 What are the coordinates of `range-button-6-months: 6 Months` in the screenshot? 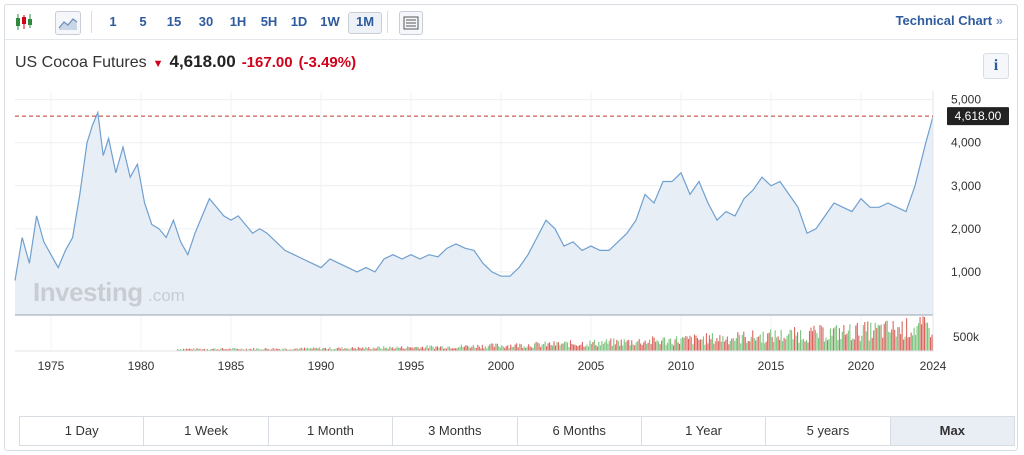 It's located at (580, 431).